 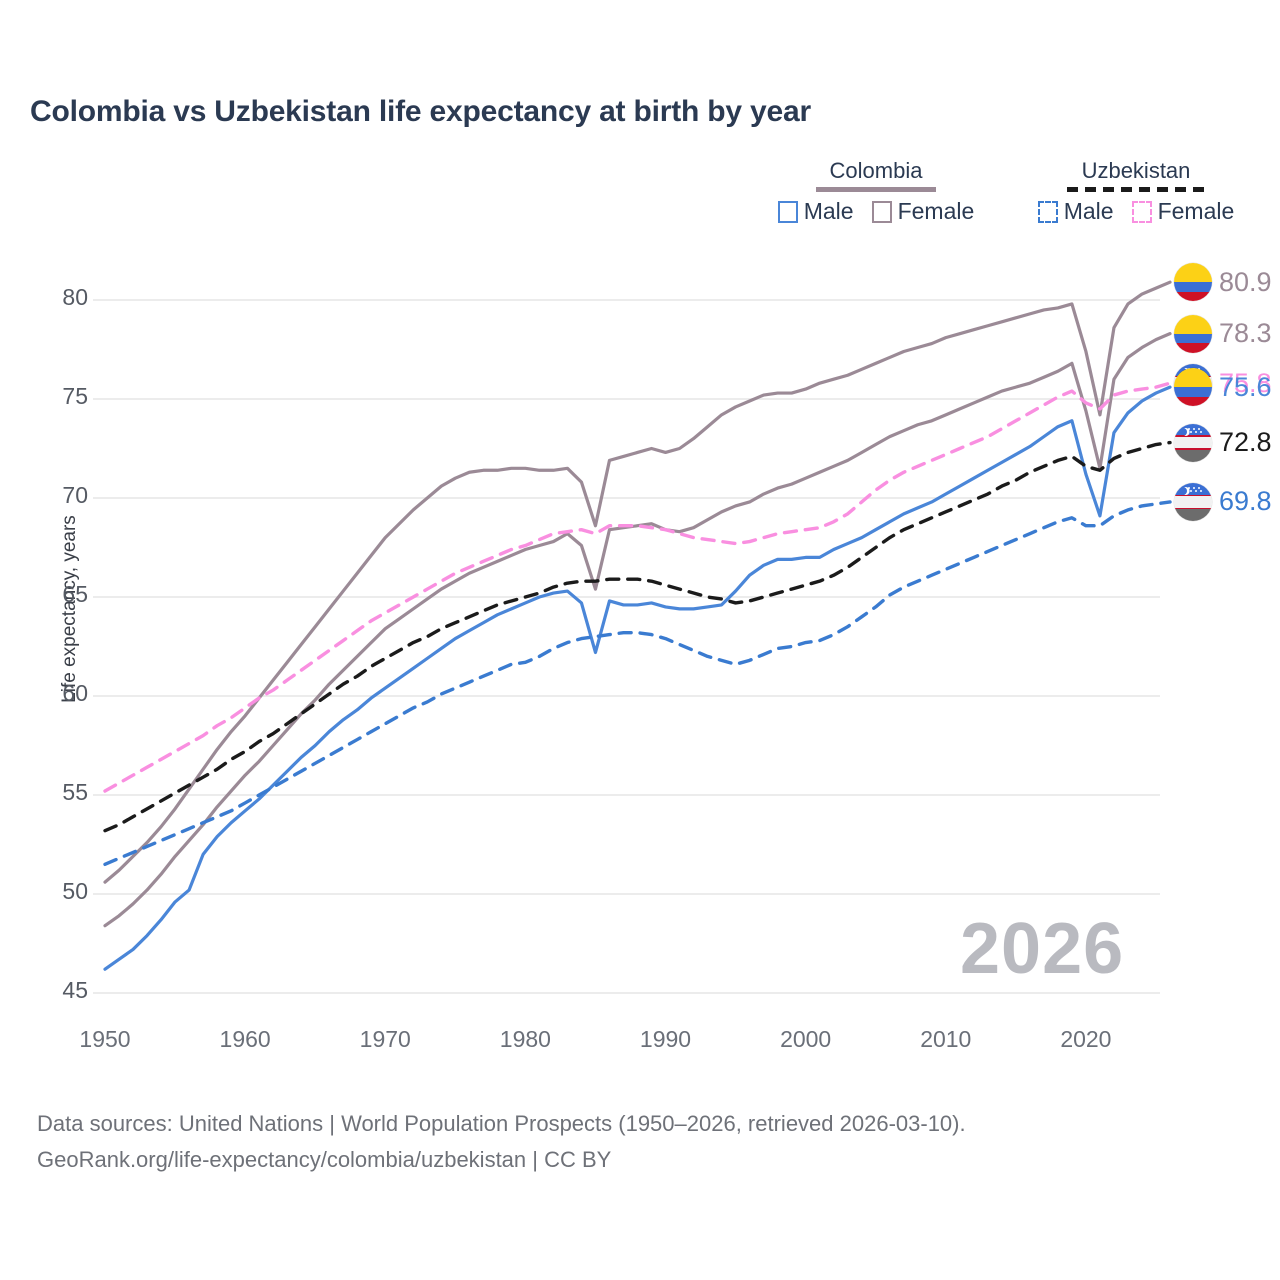 I want to click on series-end-value: 80.9, so click(x=1245, y=281).